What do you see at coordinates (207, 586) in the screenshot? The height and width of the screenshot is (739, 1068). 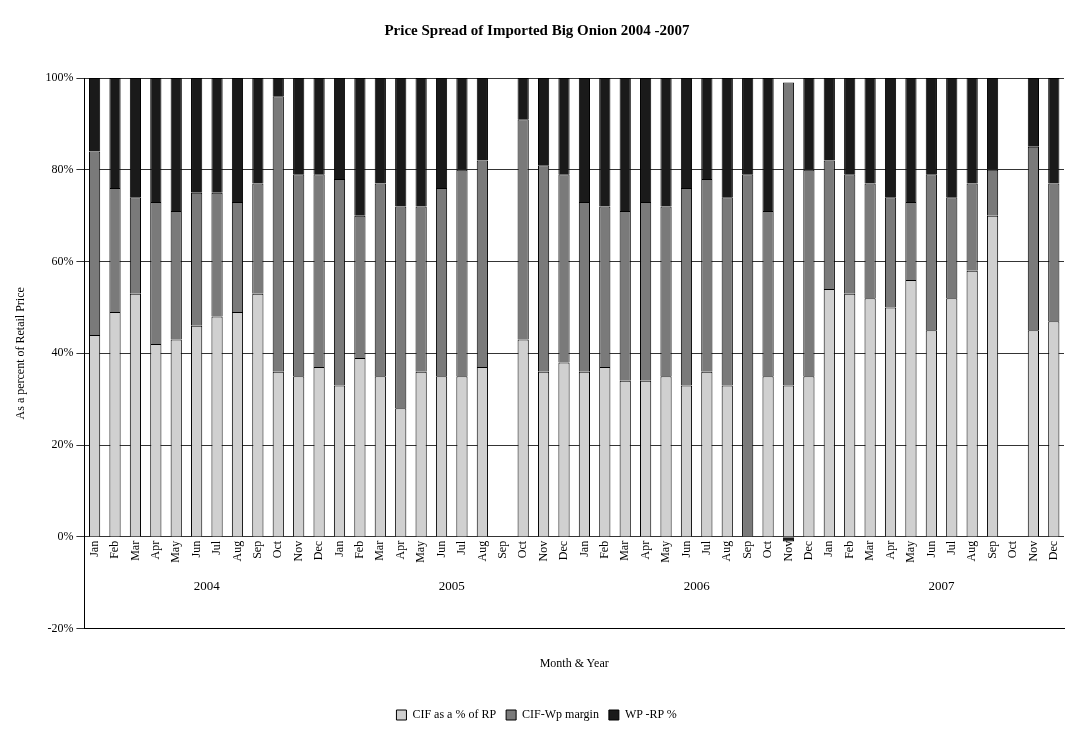 I see `annotation: 2004` at bounding box center [207, 586].